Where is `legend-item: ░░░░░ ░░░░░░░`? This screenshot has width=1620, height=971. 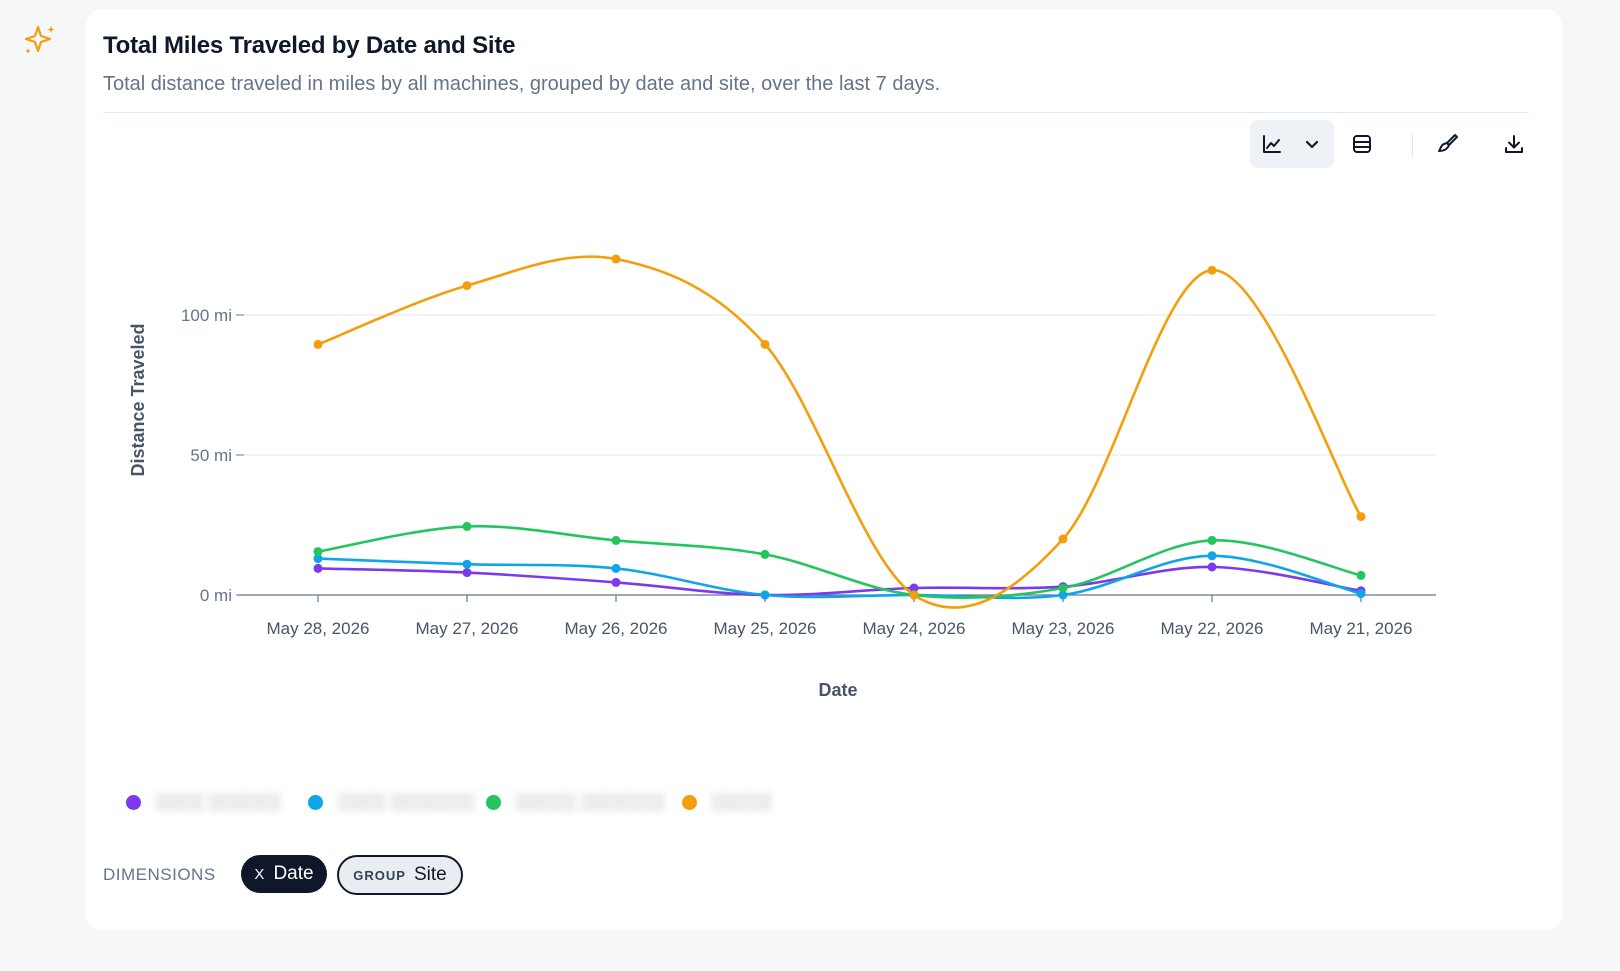 legend-item: ░░░░░ ░░░░░░░ is located at coordinates (575, 802).